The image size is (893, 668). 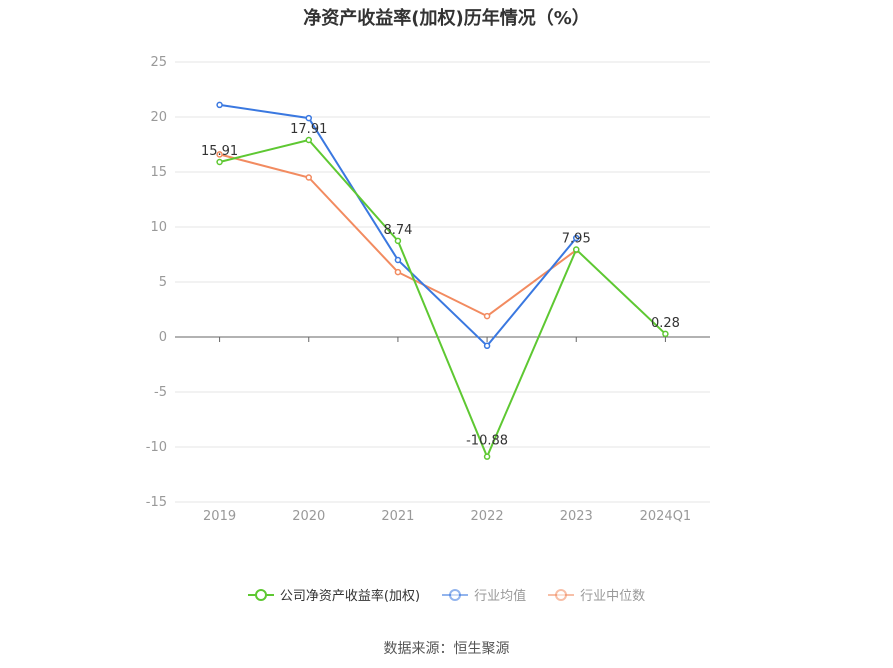 What do you see at coordinates (308, 516) in the screenshot?
I see `x-tick-label: 2020` at bounding box center [308, 516].